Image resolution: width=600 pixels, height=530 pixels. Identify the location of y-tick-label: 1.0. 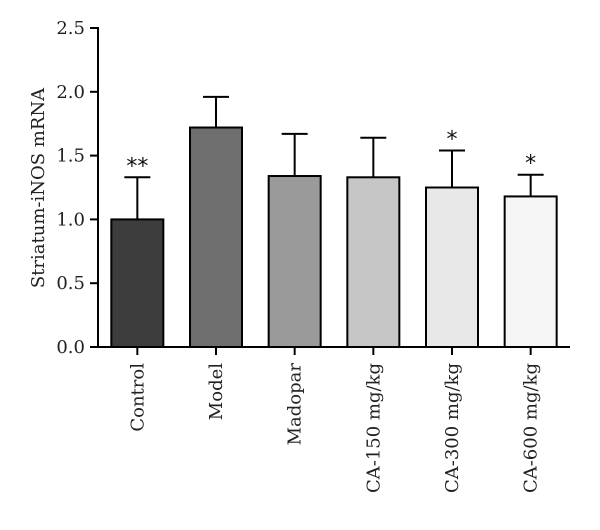
(70, 219).